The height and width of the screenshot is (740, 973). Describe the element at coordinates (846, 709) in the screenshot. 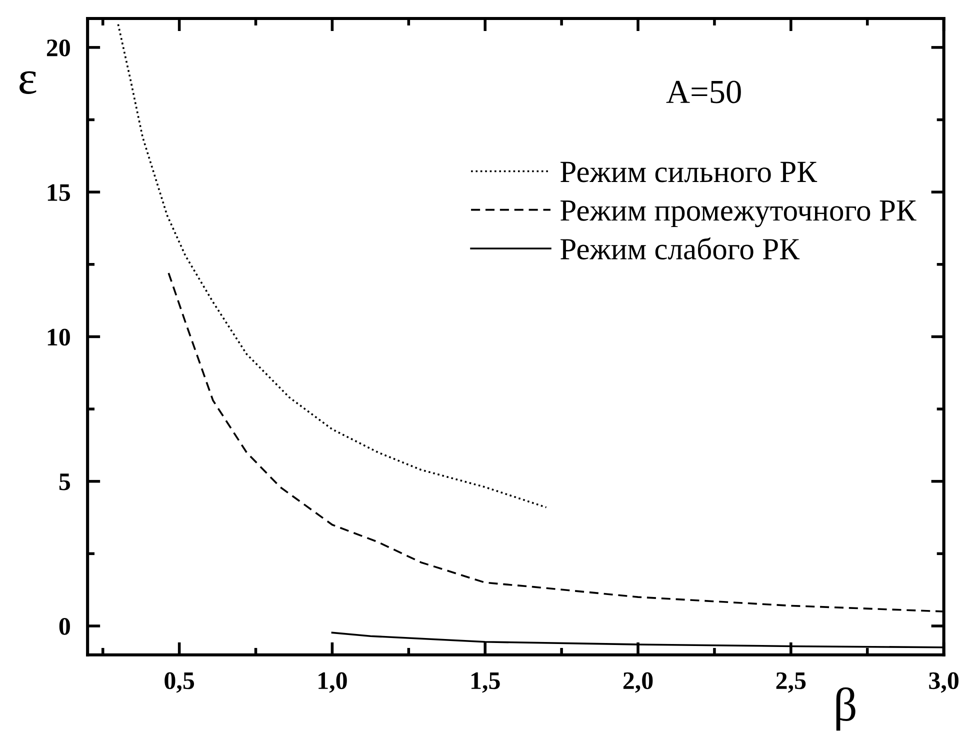

I see `x-axis-title: β` at that location.